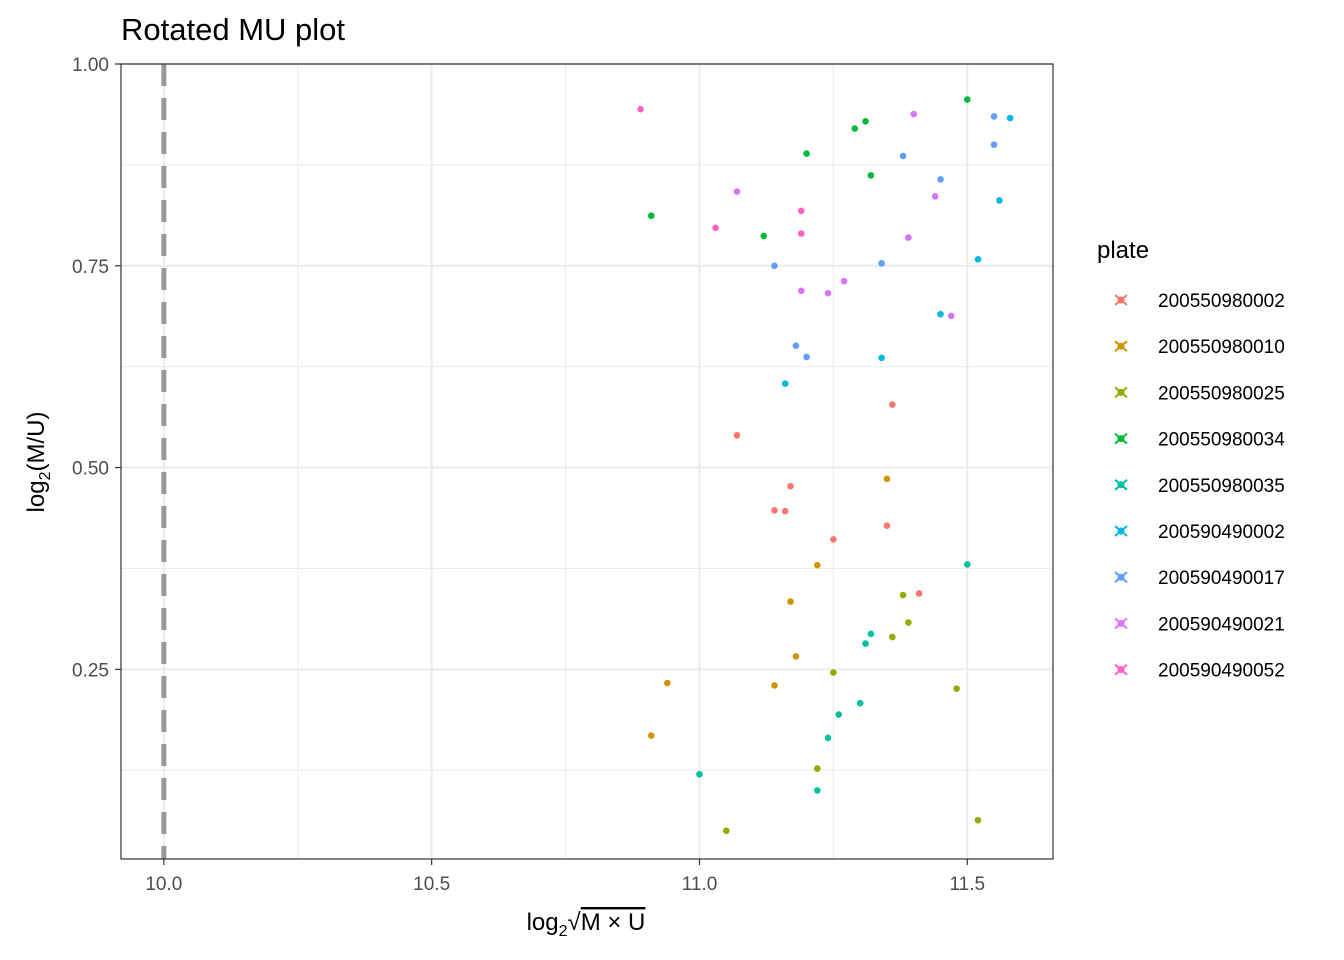 This screenshot has height=960, width=1344. Describe the element at coordinates (575, 922) in the screenshot. I see `x-axis-title-radical: √` at that location.